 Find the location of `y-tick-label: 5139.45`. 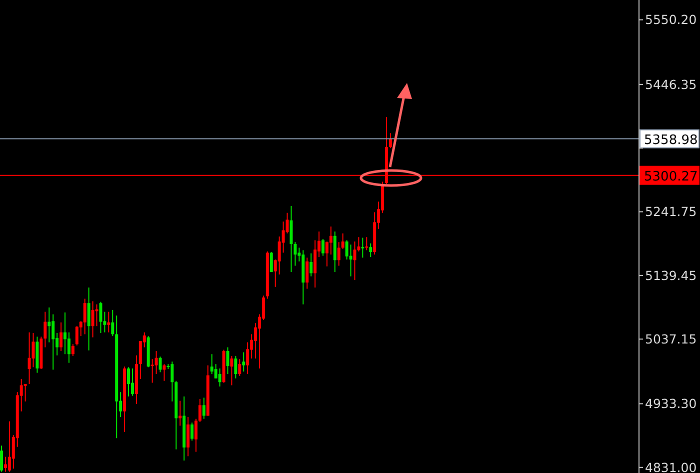

y-tick-label: 5139.45 is located at coordinates (671, 275).